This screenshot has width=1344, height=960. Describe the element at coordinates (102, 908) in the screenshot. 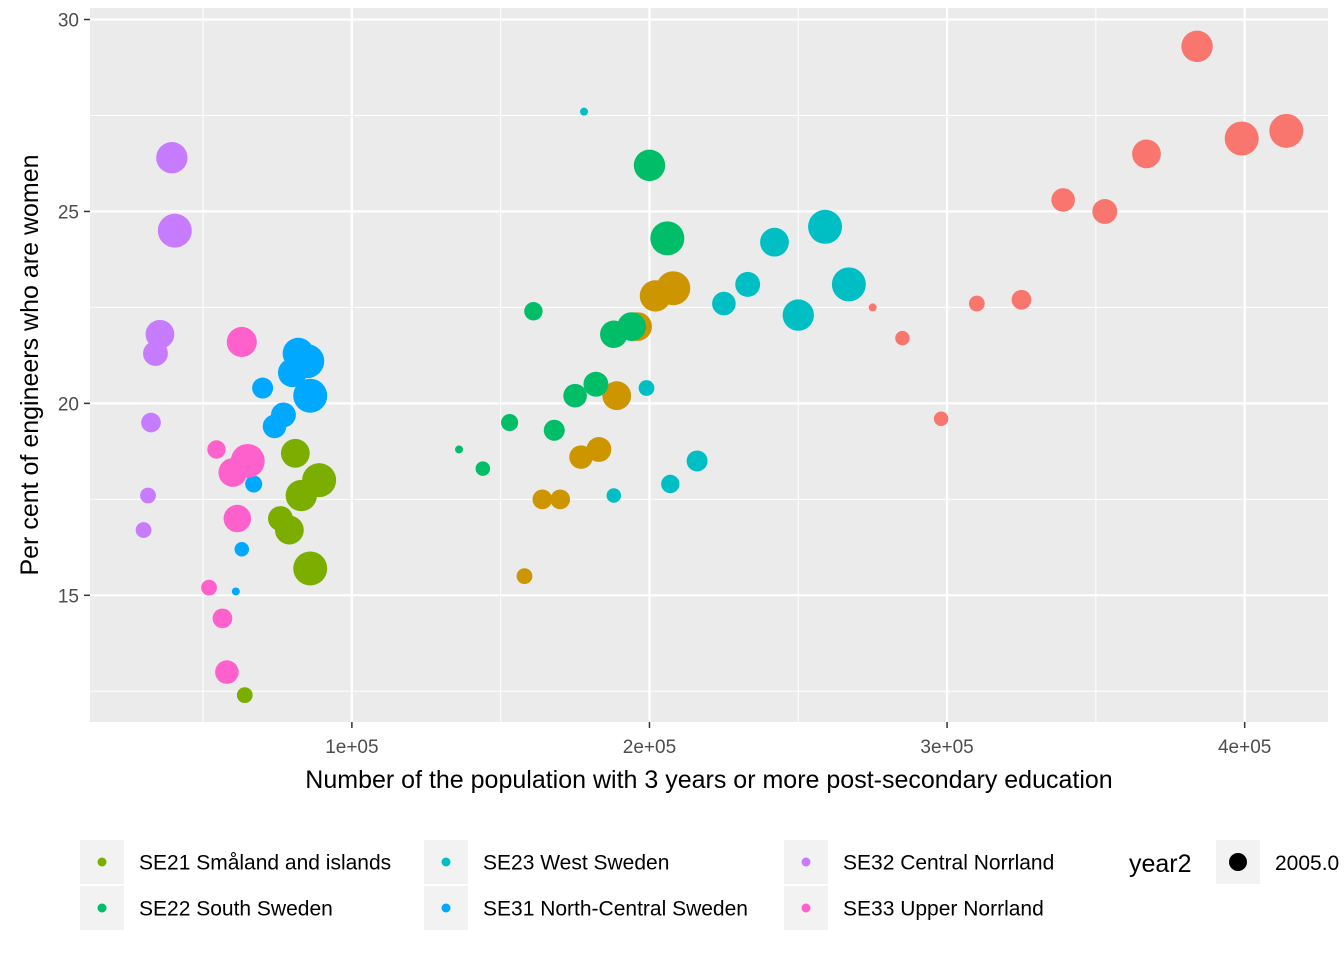

I see `legend-swatch-se22` at that location.